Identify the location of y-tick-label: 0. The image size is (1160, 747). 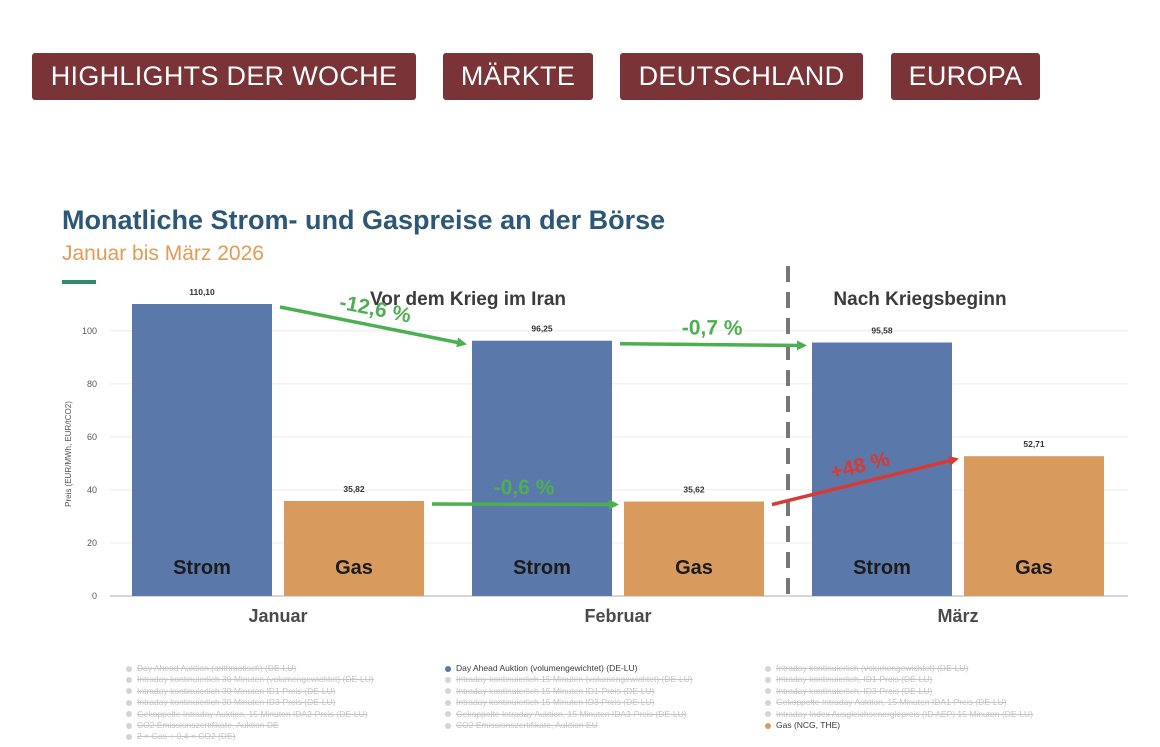
(94, 596).